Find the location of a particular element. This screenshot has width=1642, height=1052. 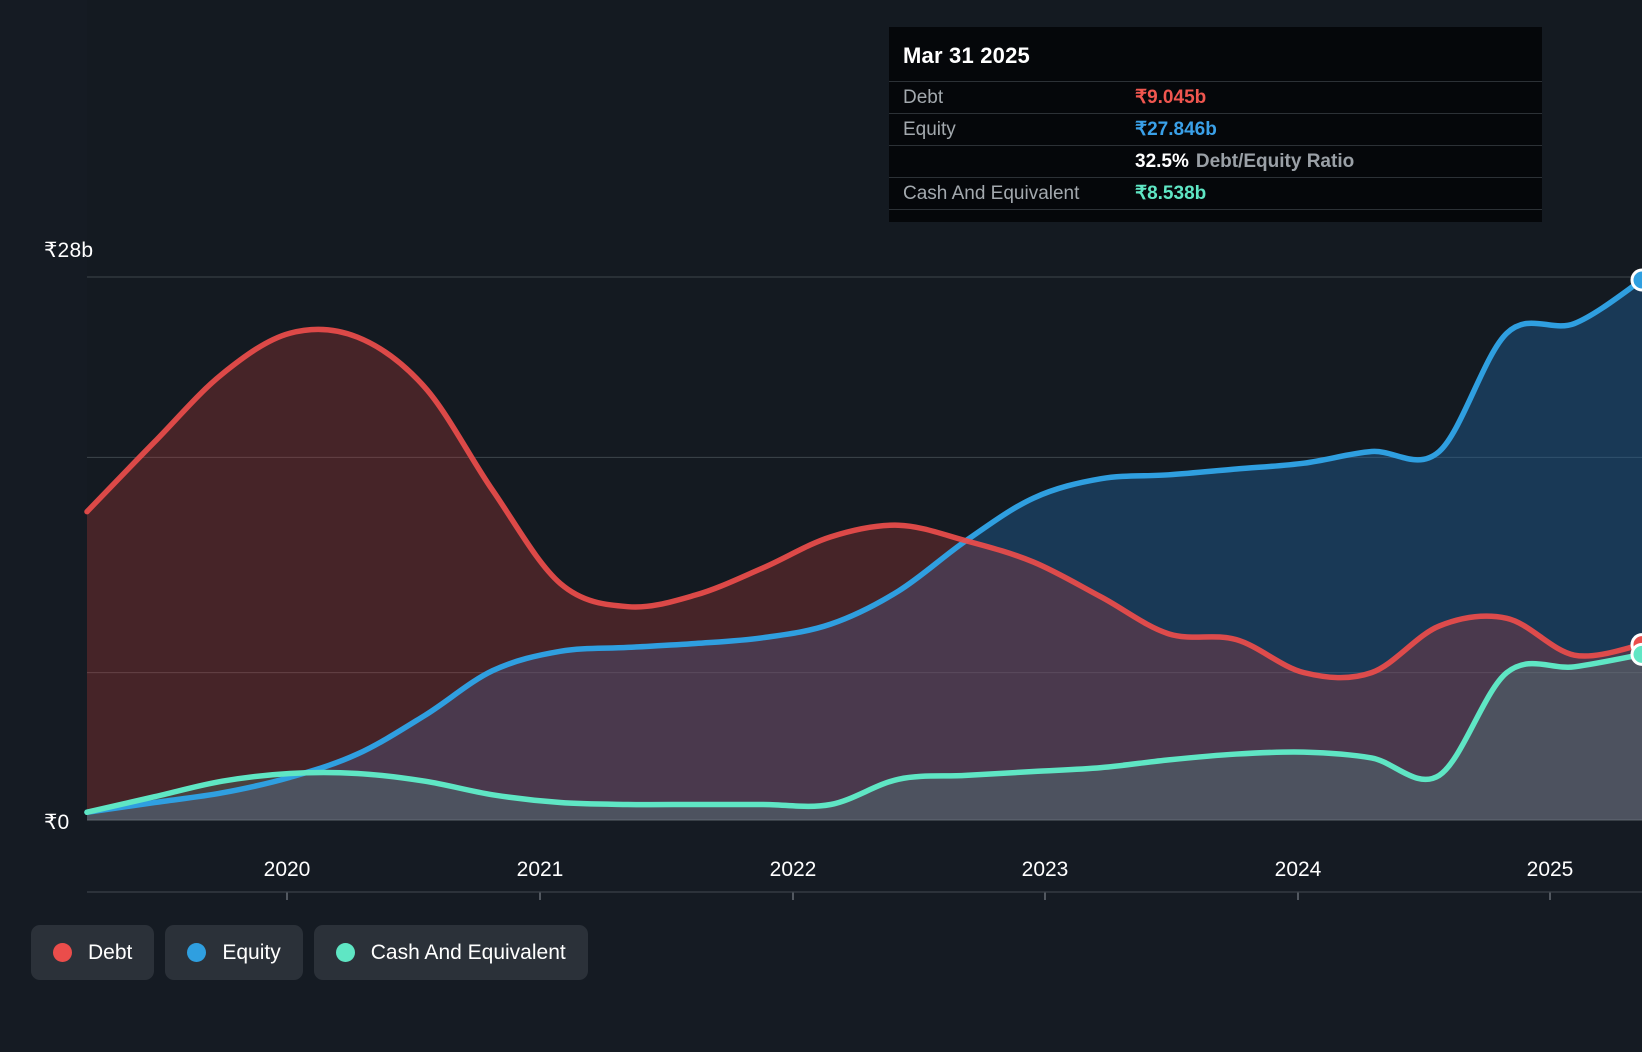

endpoint-marker-cash-and-equivalent is located at coordinates (1636, 654).